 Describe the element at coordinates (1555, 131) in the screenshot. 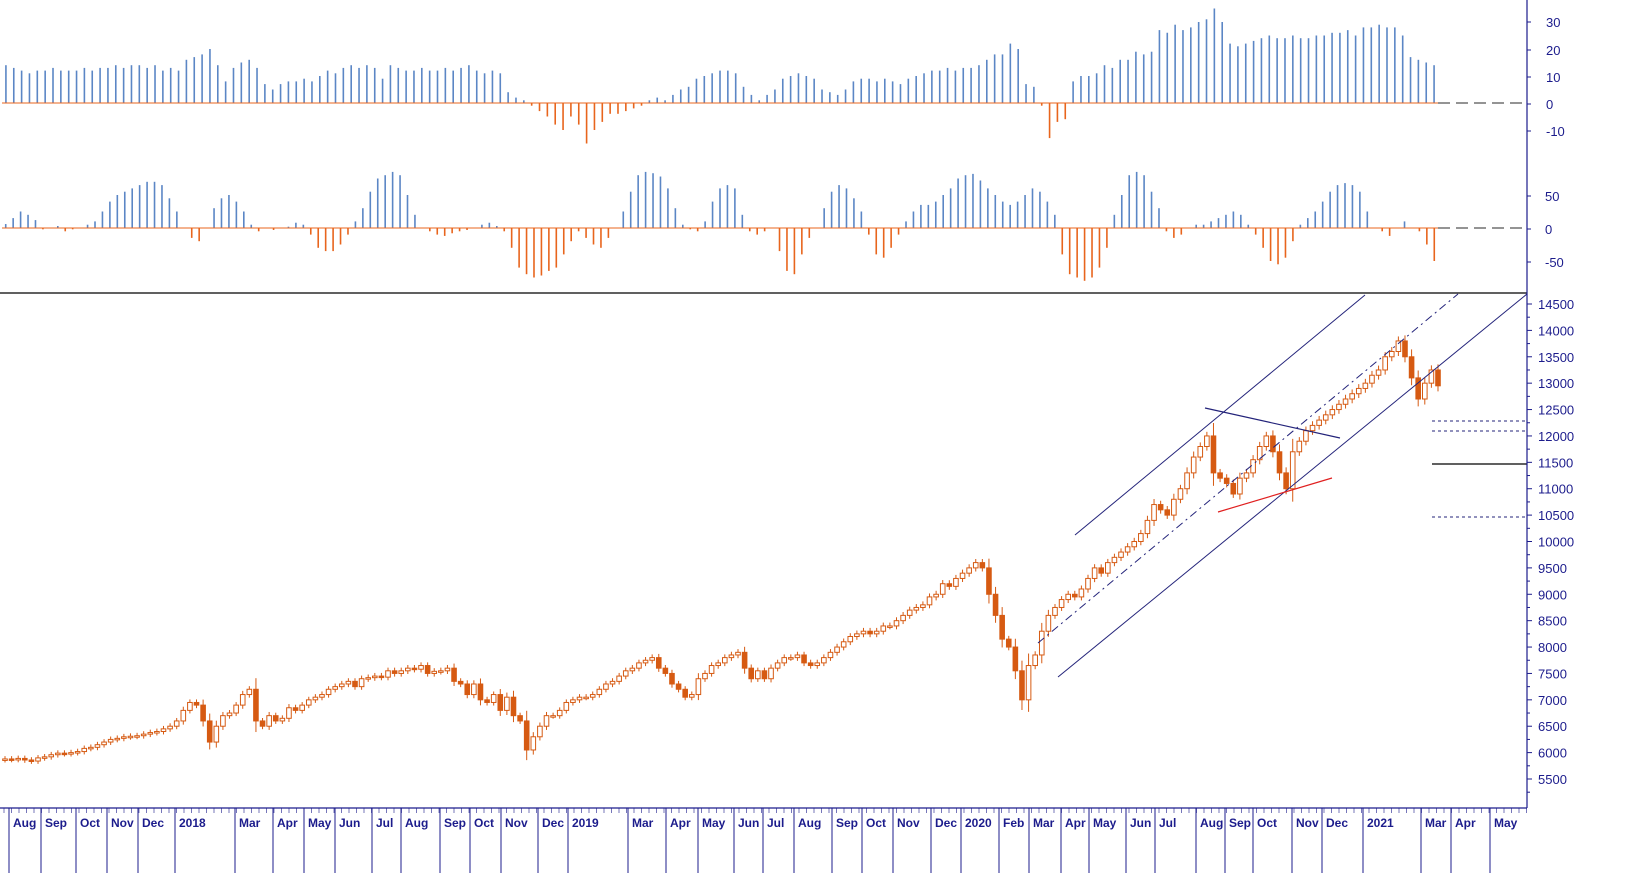

I see `y-tick-label: -10` at that location.